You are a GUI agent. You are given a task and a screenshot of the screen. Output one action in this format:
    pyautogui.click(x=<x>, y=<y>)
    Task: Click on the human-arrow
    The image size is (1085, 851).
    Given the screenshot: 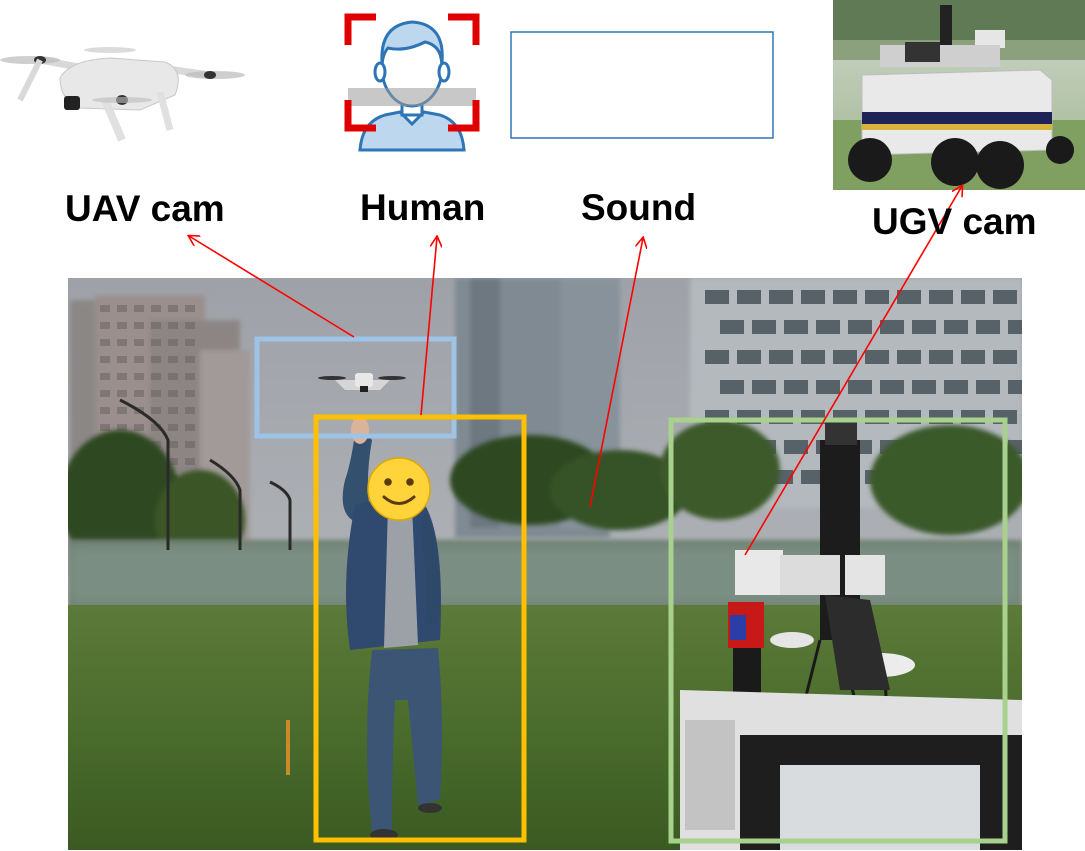 What is the action you would take?
    pyautogui.click(x=428, y=326)
    